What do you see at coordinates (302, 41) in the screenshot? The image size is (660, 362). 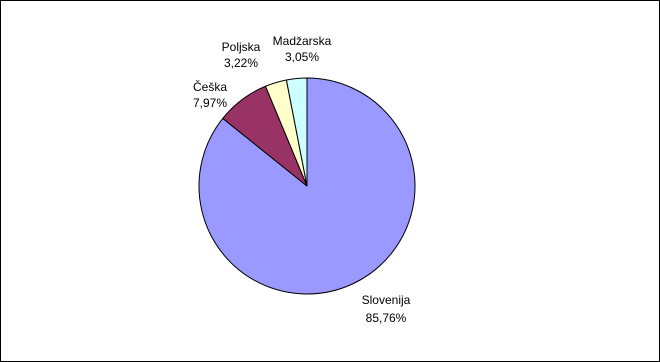 I see `slice-label-name: Madžarska` at bounding box center [302, 41].